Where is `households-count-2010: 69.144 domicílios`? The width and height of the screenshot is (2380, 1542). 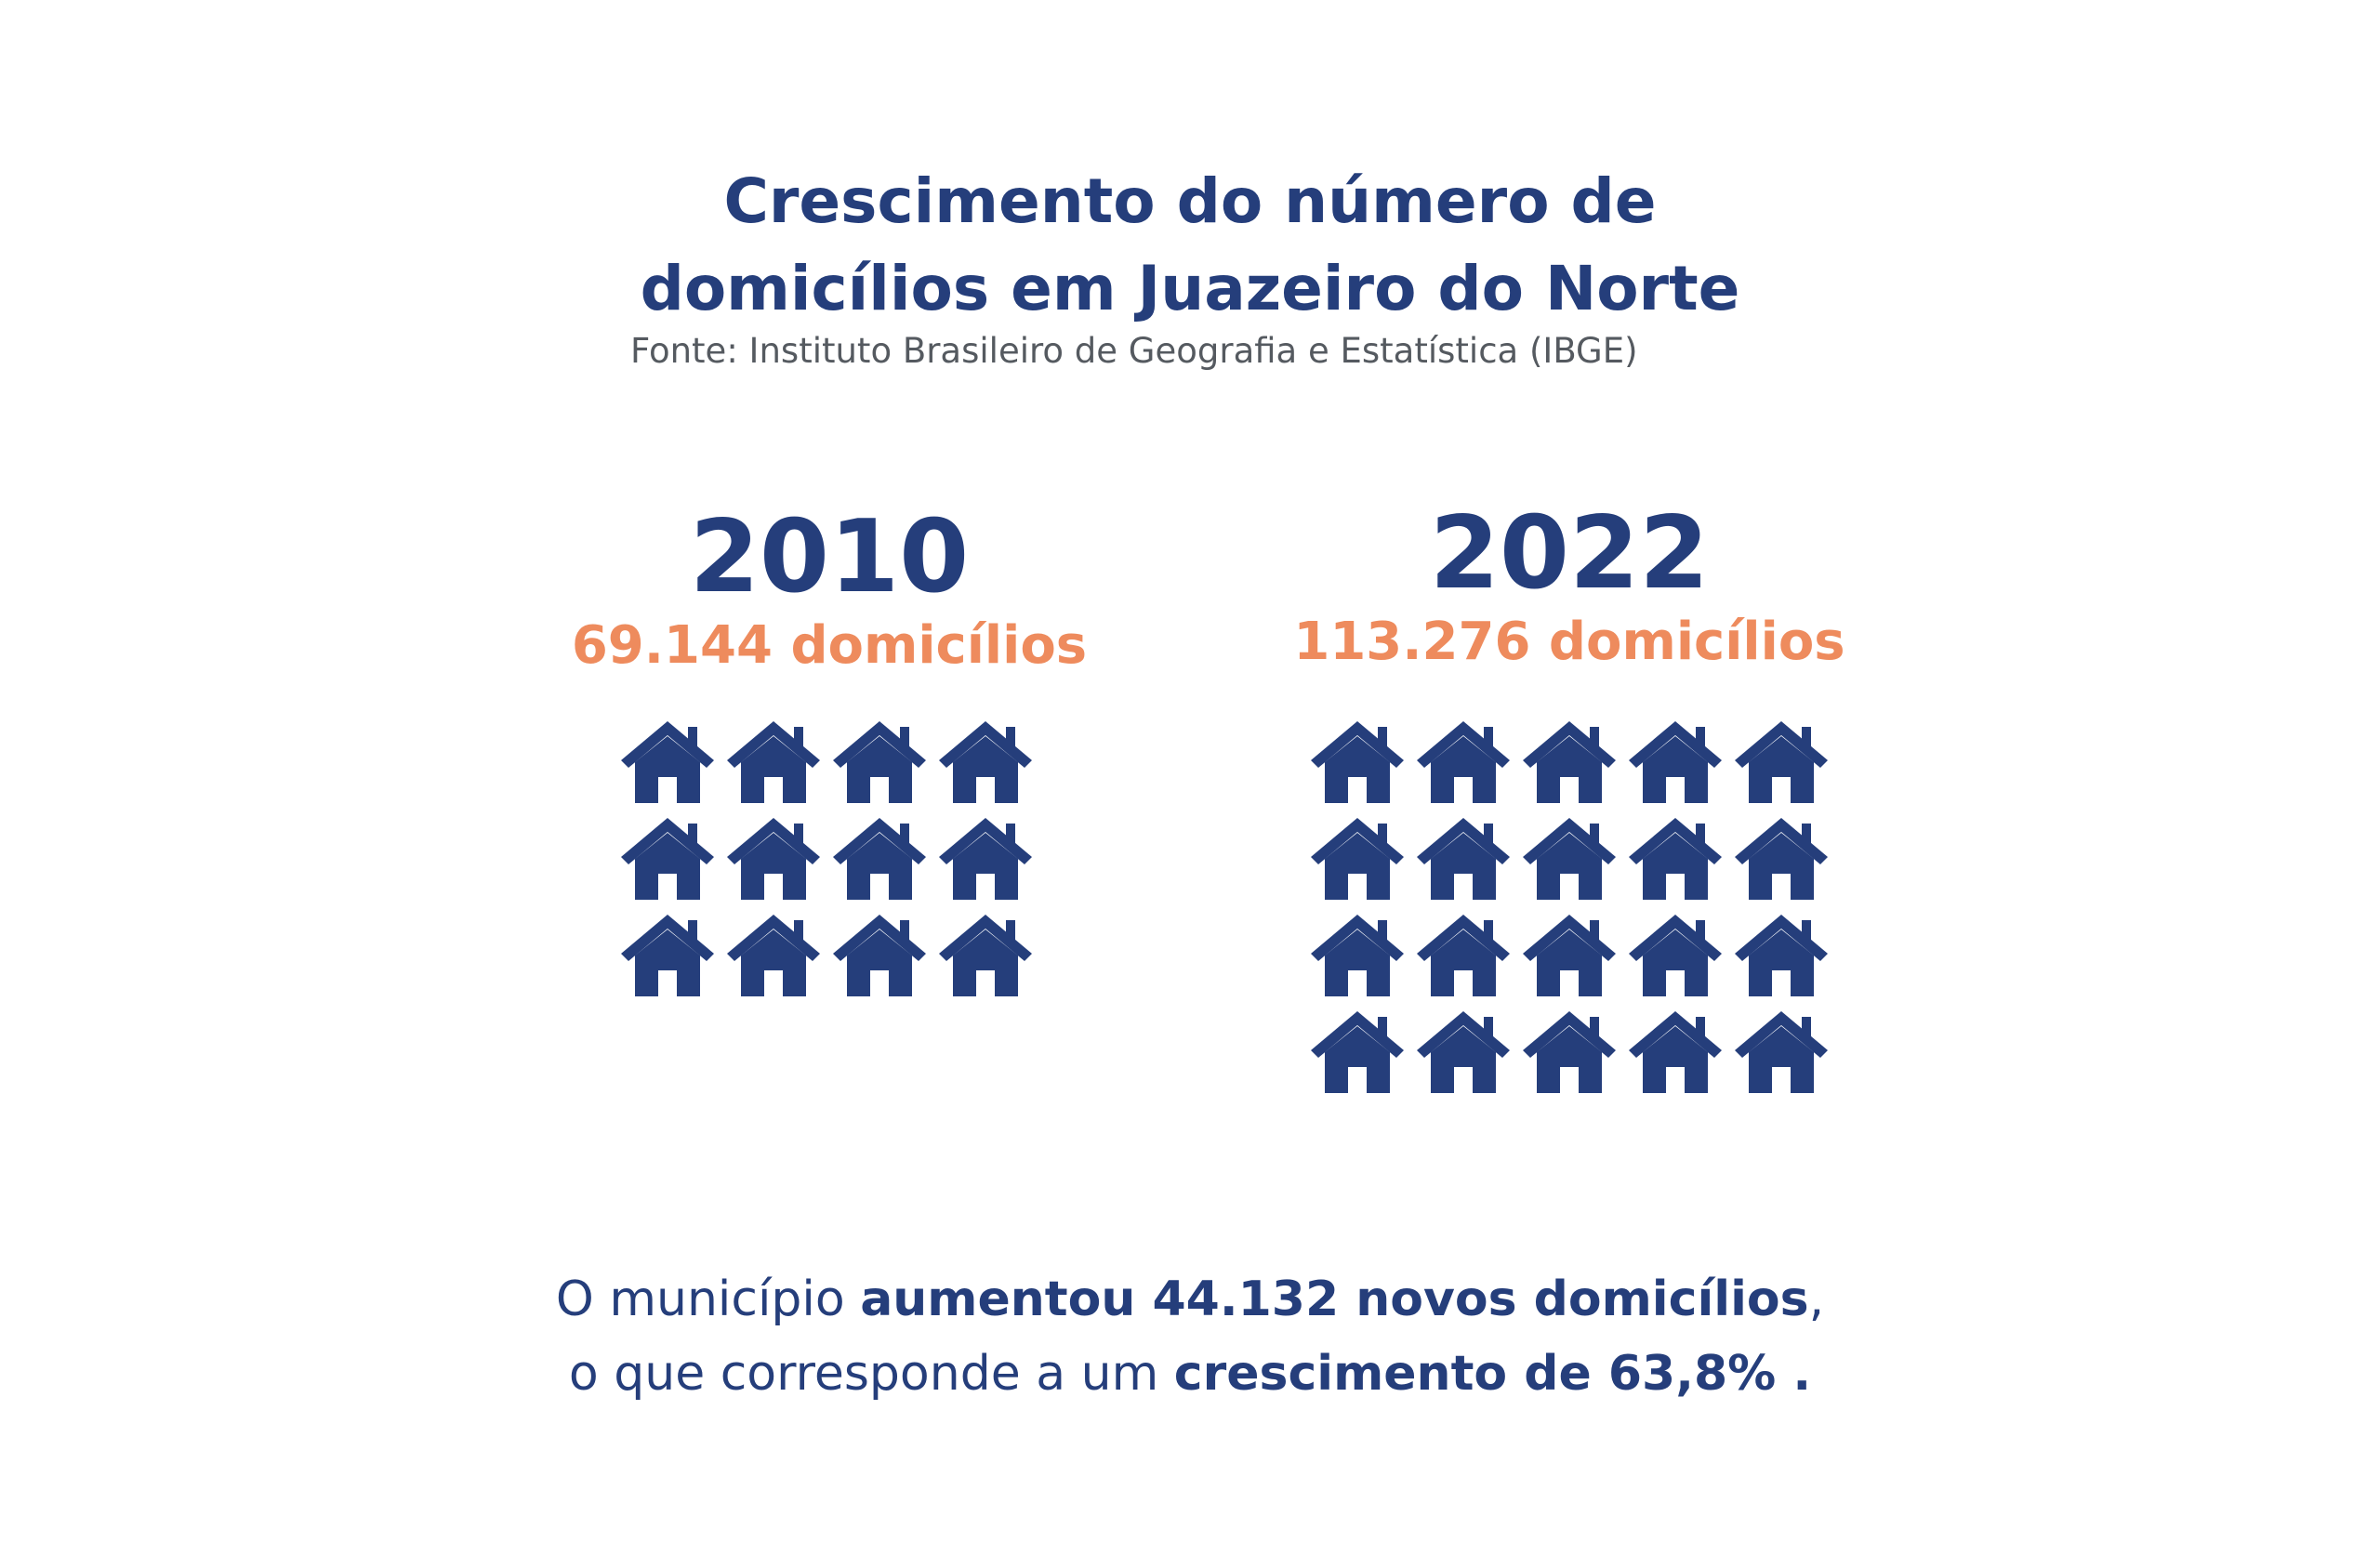
households-count-2010: 69.144 domicílios is located at coordinates (829, 645).